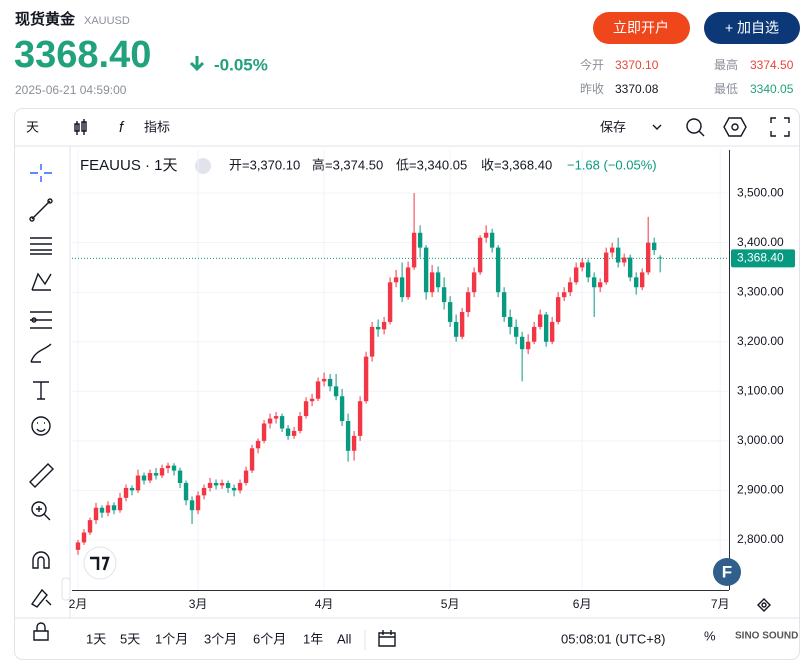  Describe the element at coordinates (41, 402) in the screenshot. I see `drawing-tools` at that location.